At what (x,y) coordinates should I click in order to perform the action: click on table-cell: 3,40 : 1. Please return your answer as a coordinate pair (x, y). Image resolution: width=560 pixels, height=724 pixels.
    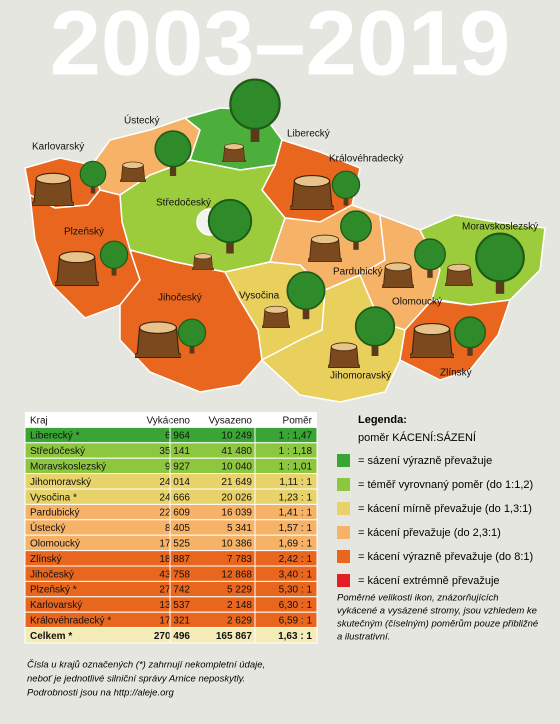
    Looking at the image, I should click on (296, 574).